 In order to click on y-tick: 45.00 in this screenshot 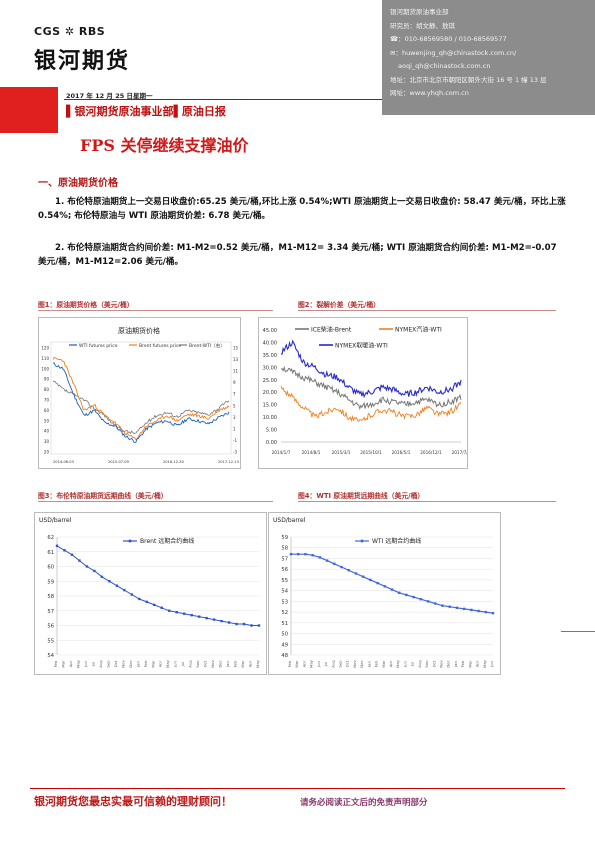, I will do `click(270, 331)`.